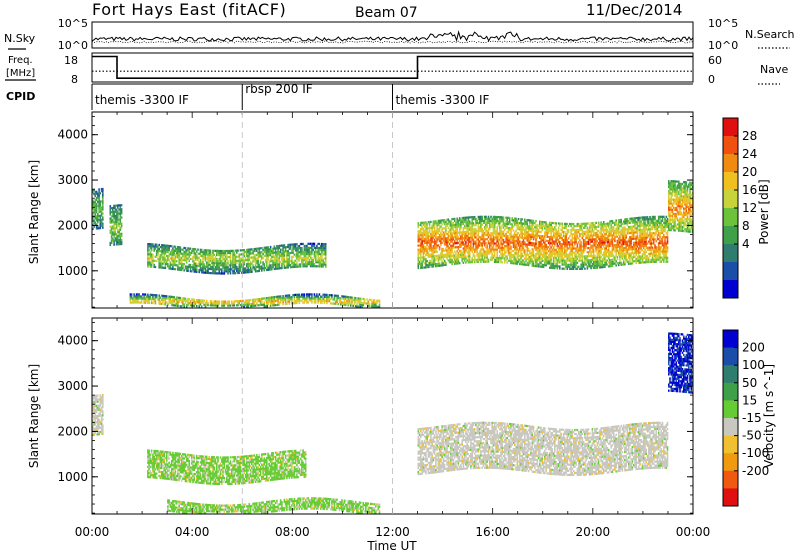 Image resolution: width=800 pixels, height=554 pixels. What do you see at coordinates (723, 45) in the screenshot?
I see `noise-right-tick-bottom: 10^0` at bounding box center [723, 45].